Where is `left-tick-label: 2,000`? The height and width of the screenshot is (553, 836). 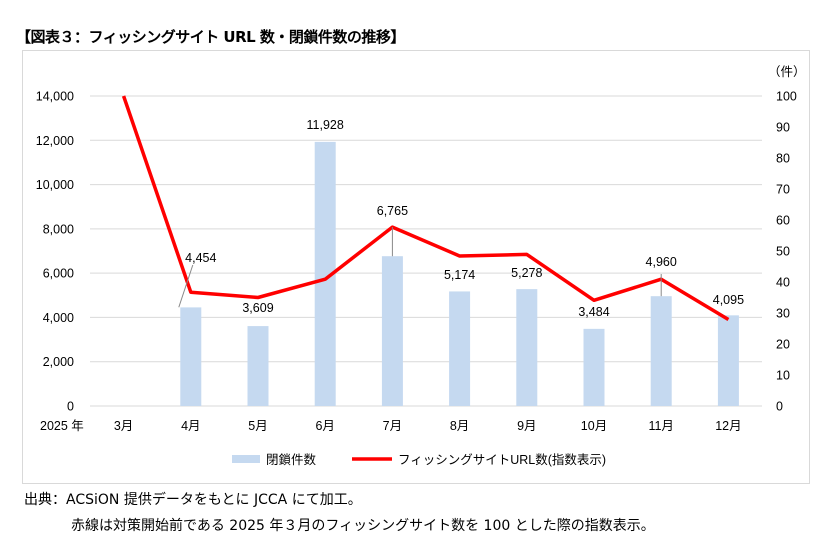 left-tick-label: 2,000 is located at coordinates (58, 362).